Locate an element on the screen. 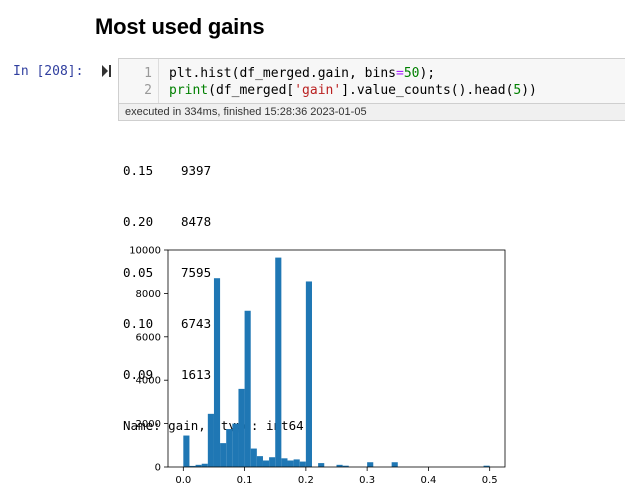  output-row: 0.09 1613 is located at coordinates (213, 374).